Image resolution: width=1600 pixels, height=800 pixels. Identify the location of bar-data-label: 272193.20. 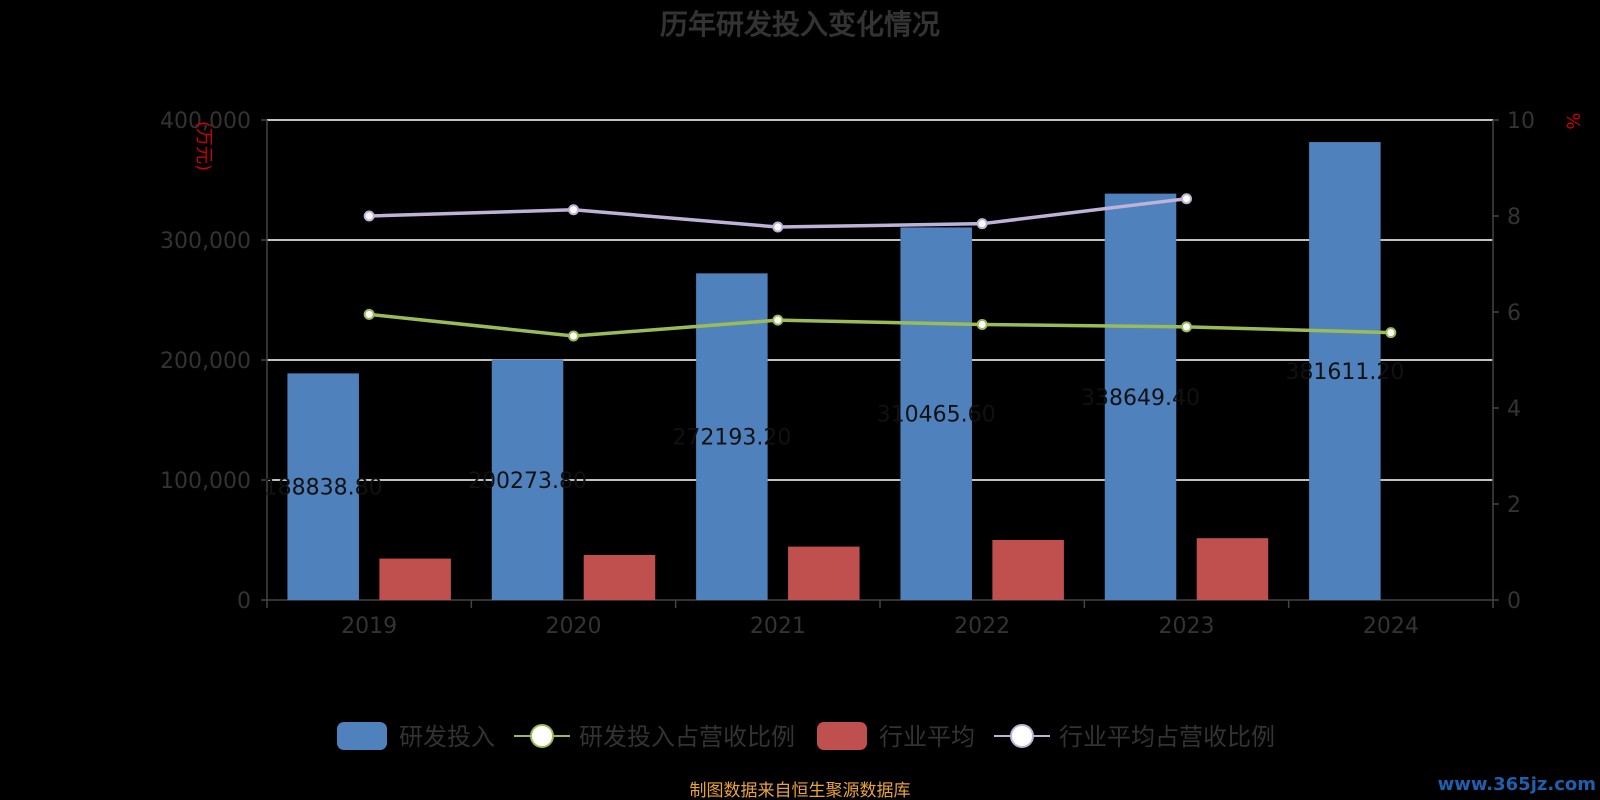
(731, 438).